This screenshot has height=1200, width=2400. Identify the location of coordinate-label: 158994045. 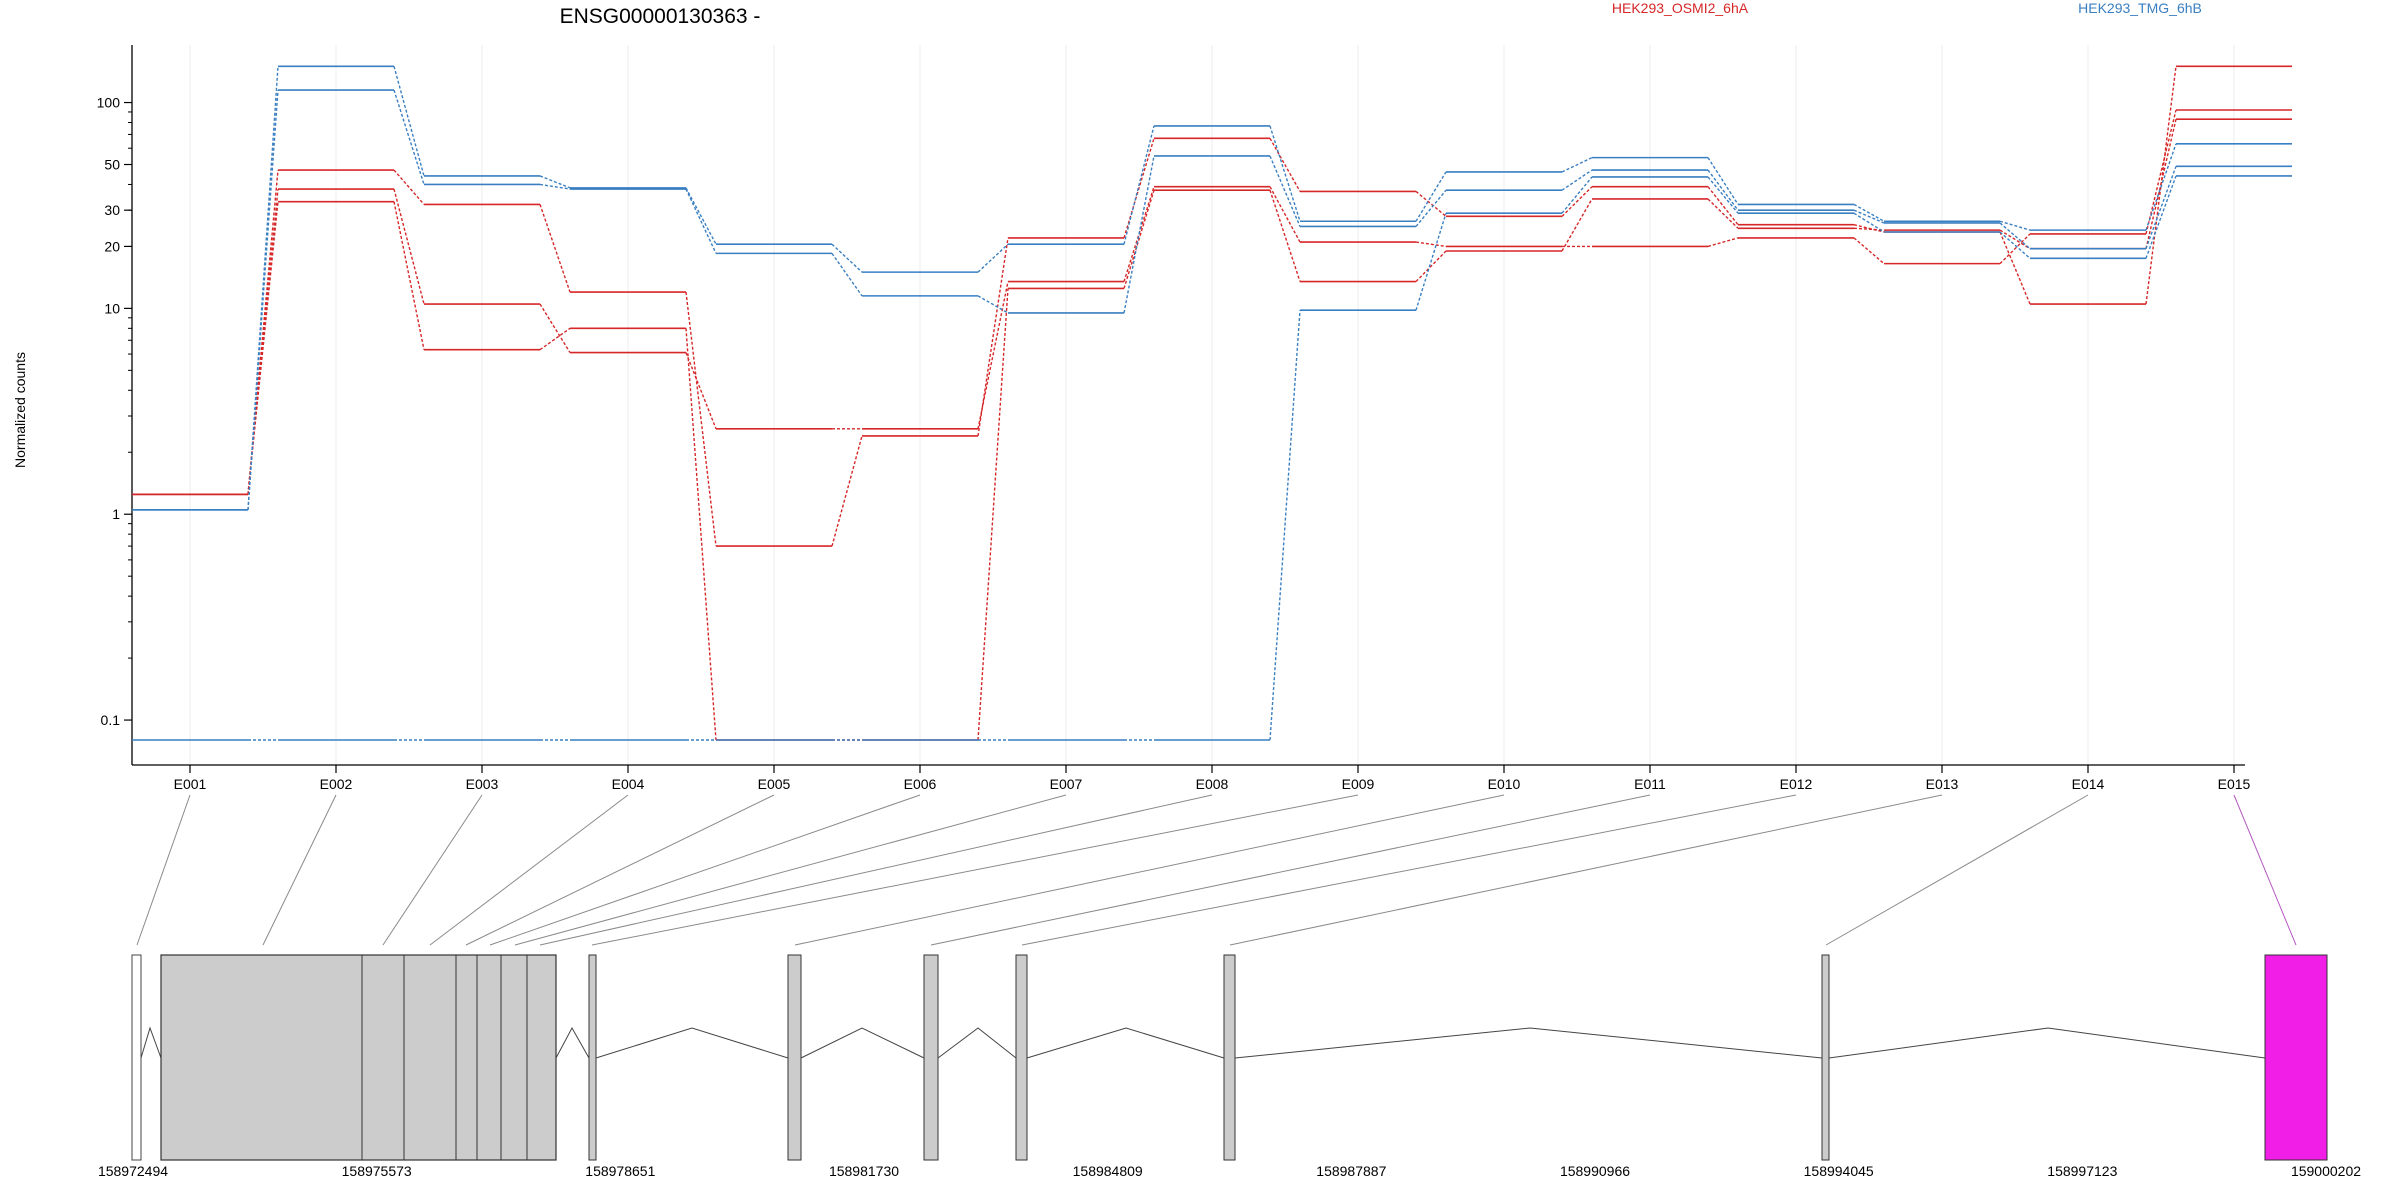
(1839, 1171).